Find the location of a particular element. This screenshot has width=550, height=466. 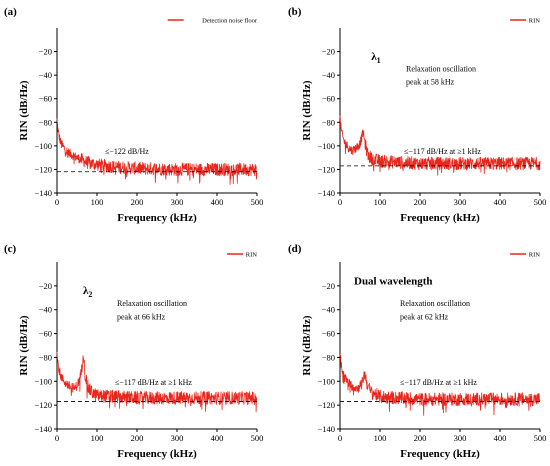

annotation-text: peak at 58 kHz is located at coordinates (430, 82).